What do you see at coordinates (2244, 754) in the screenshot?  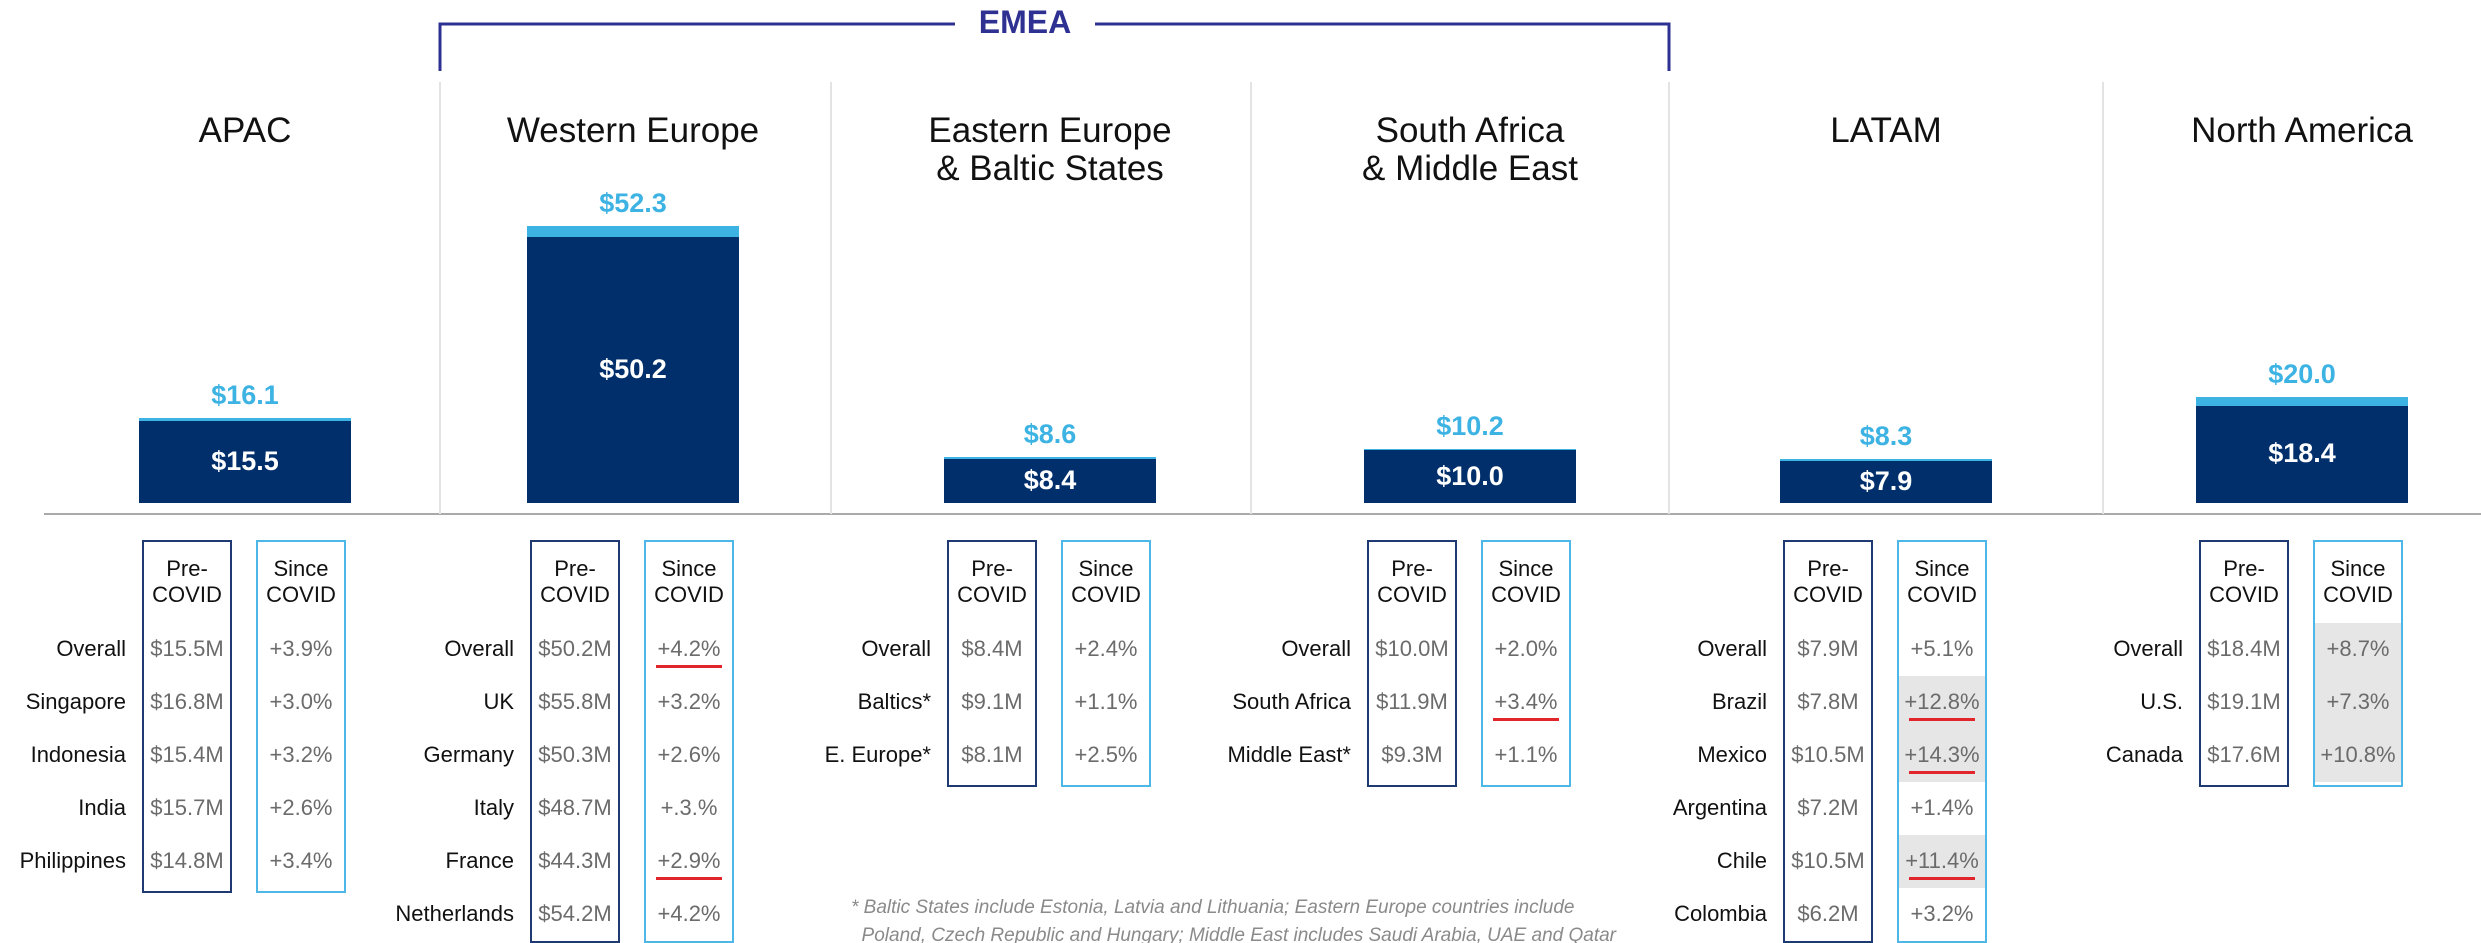 I see `pre-value: $17.6M` at bounding box center [2244, 754].